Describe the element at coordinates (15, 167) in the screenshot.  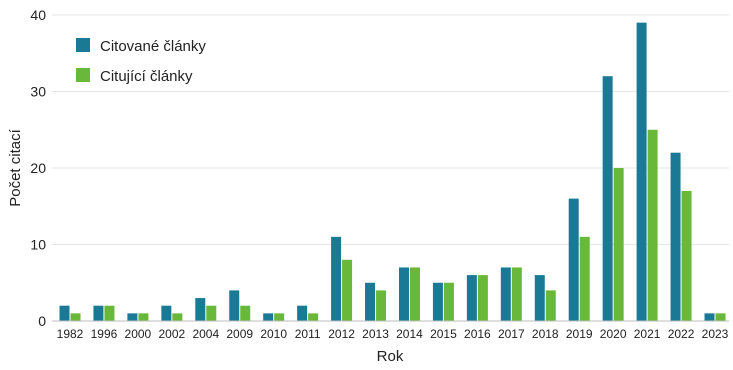
I see `y-axis-label: Počet citací` at that location.